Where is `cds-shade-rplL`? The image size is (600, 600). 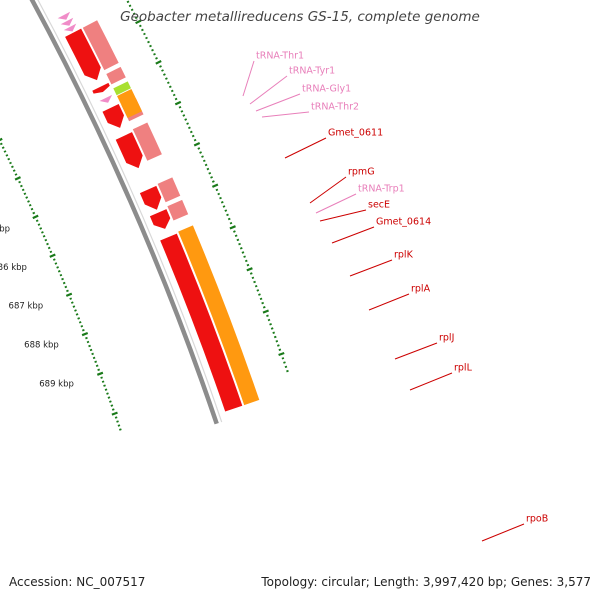 cds-shade-rplL is located at coordinates (178, 210).